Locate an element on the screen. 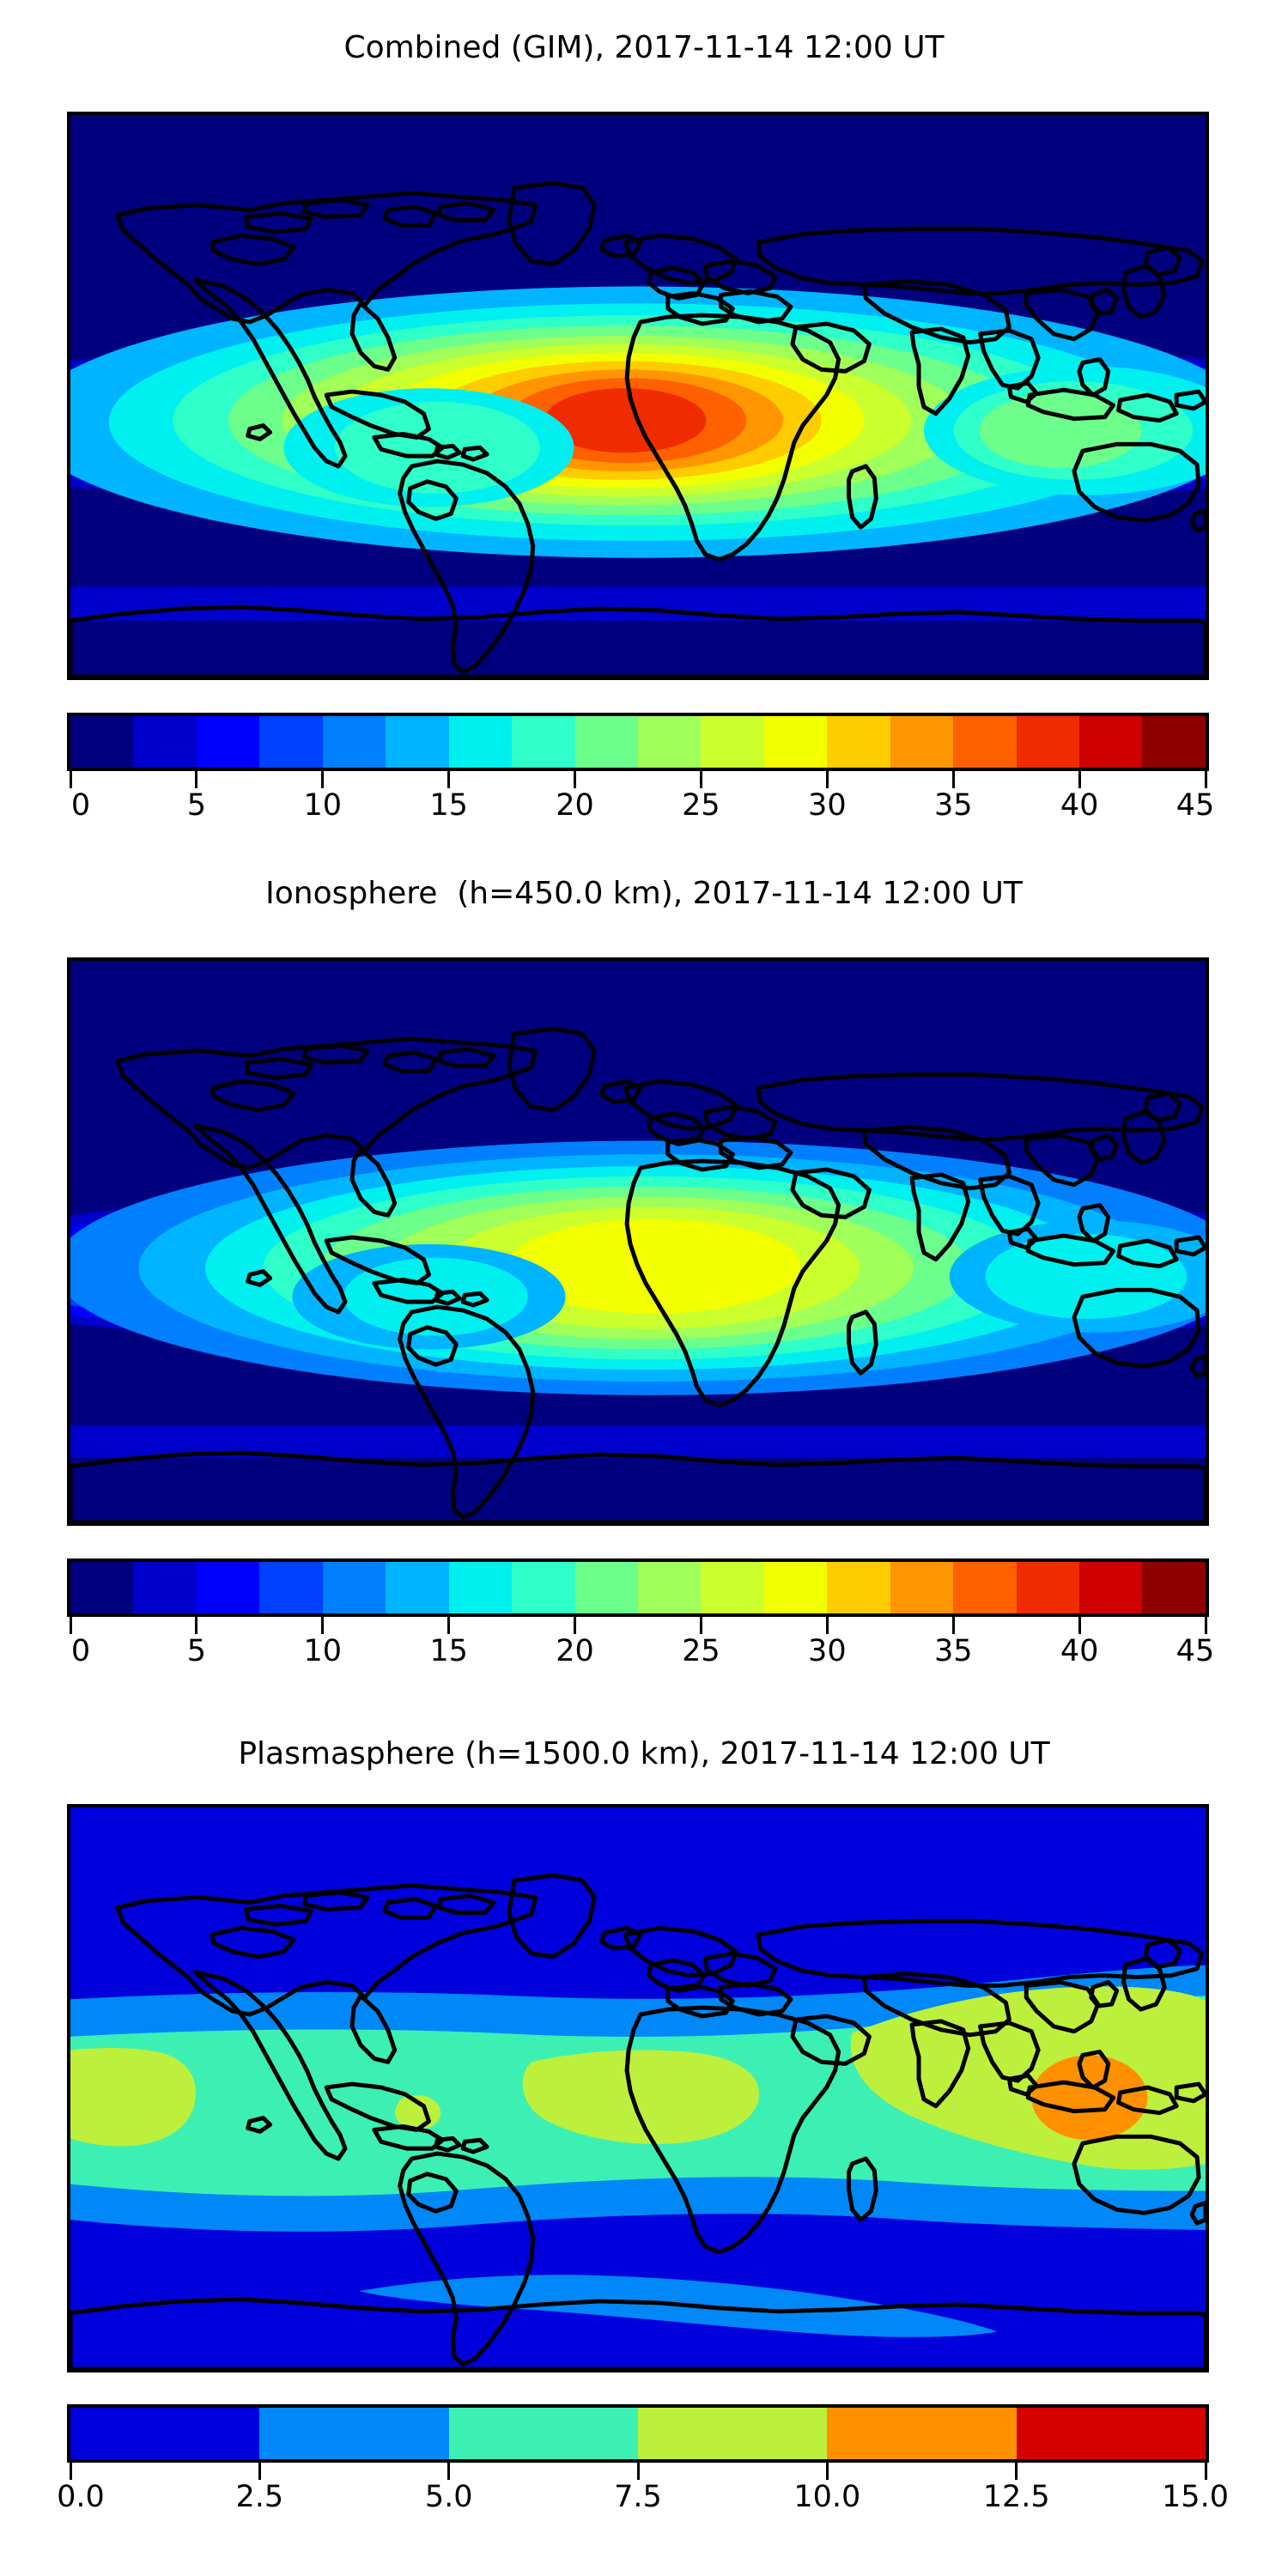 The width and height of the screenshot is (1288, 2576). colorbar-plasmasphere-strip is located at coordinates (638, 2434).